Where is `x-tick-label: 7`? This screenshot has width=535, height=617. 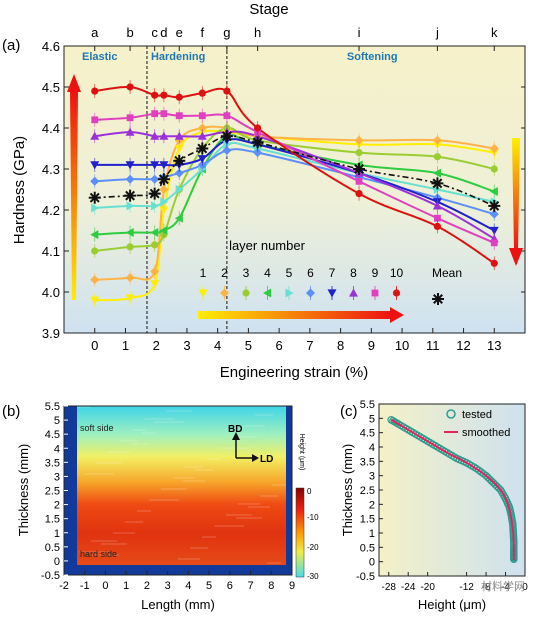 x-tick-label: 7 is located at coordinates (309, 345).